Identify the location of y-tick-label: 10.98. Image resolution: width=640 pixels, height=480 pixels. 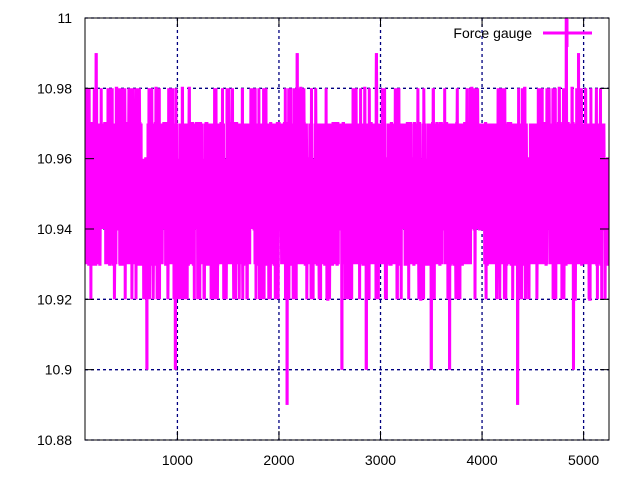
(54, 88).